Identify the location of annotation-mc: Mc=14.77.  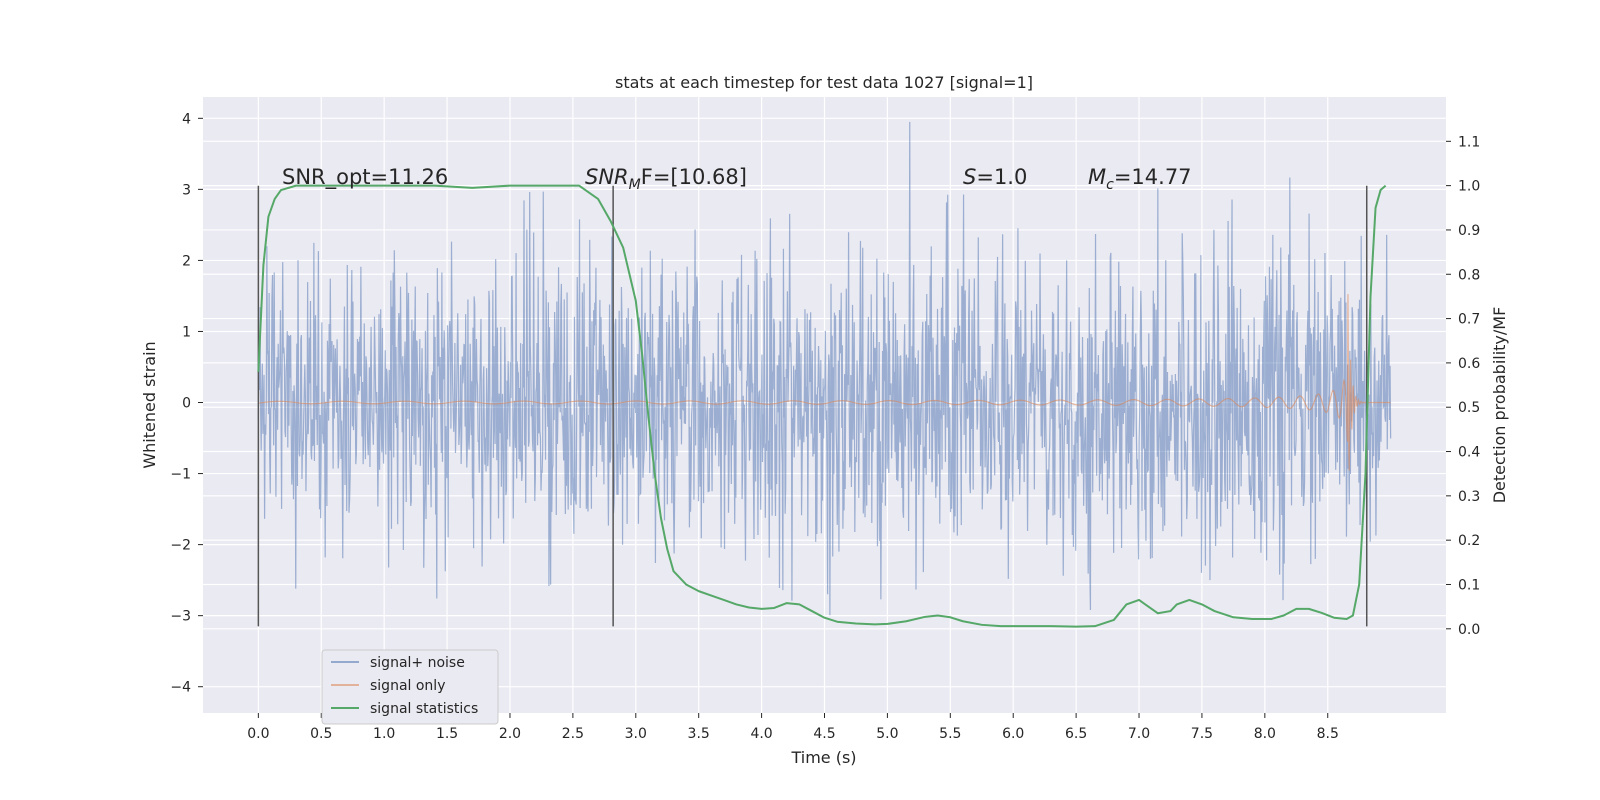
(1140, 179).